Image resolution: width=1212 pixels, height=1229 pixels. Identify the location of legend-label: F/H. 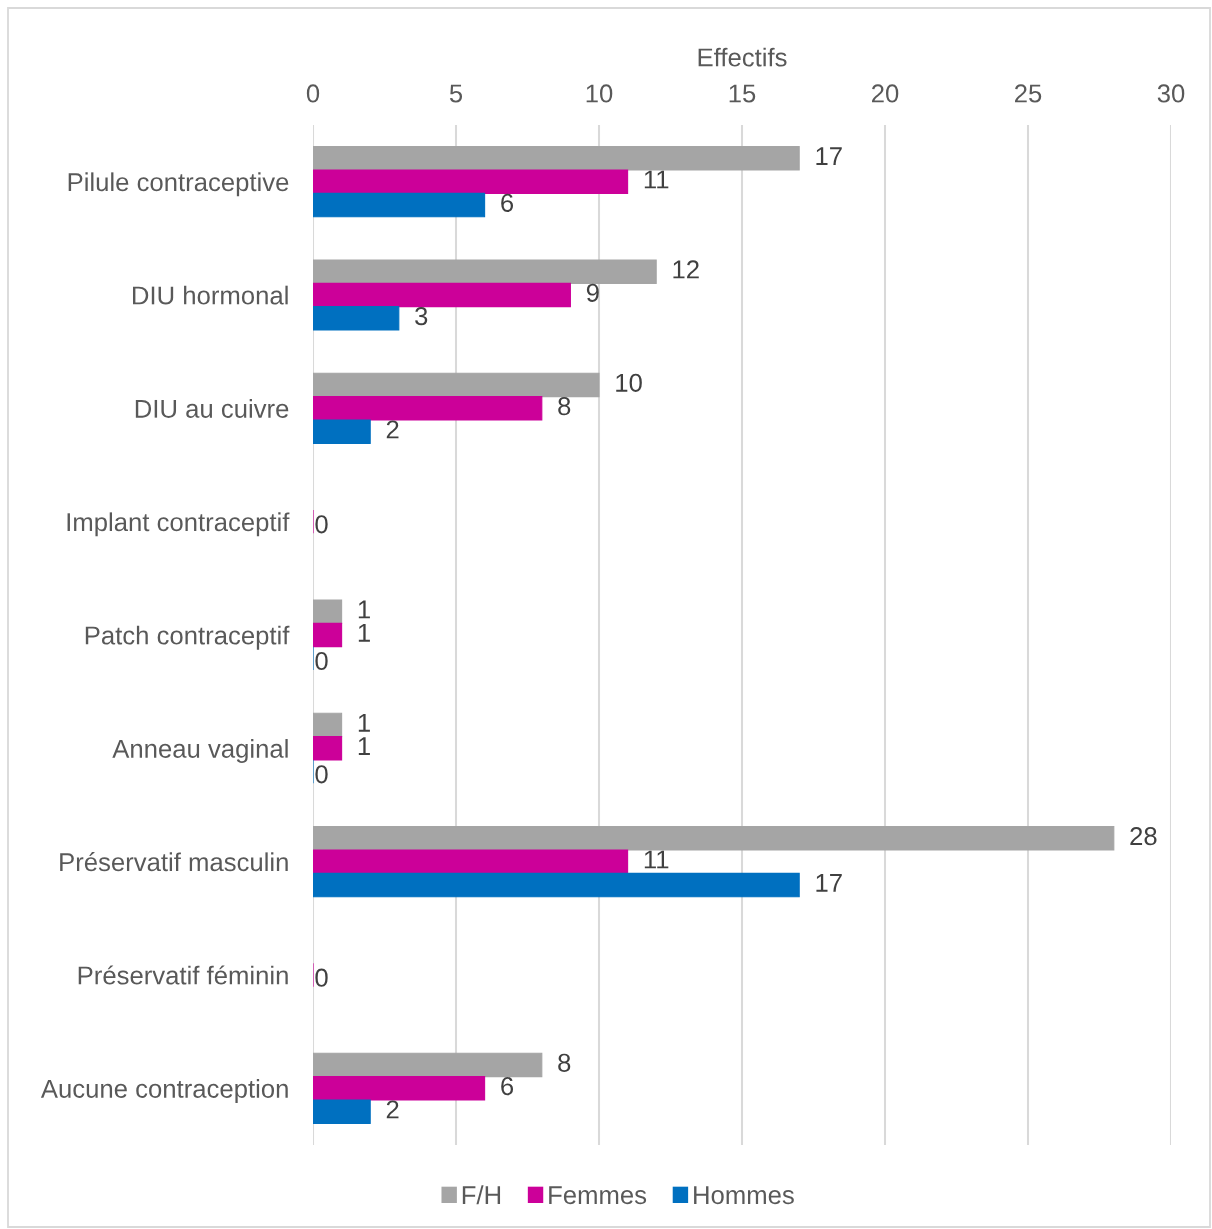
(481, 1195).